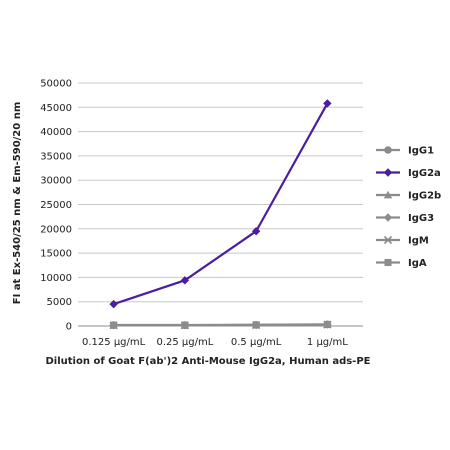  I want to click on series-line-iga, so click(220, 325).